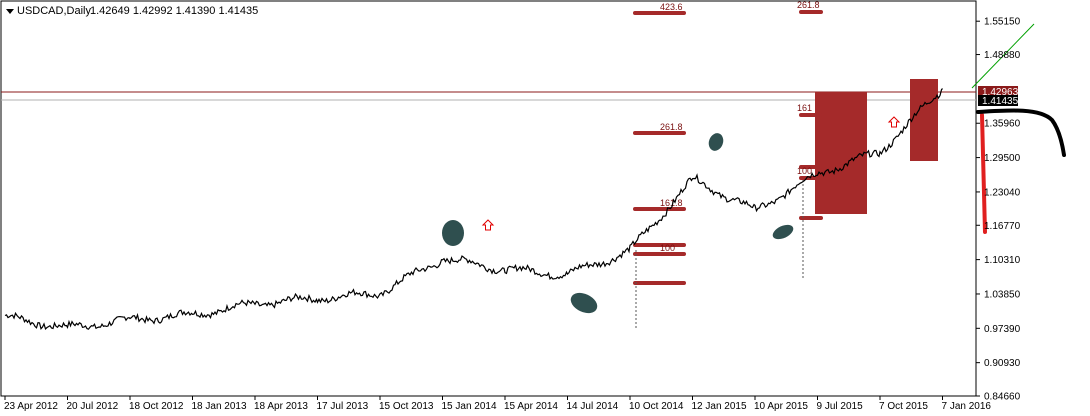 Image resolution: width=1090 pixels, height=416 pixels. What do you see at coordinates (219, 406) in the screenshot?
I see `x-tick-label: 18 Jan 2013` at bounding box center [219, 406].